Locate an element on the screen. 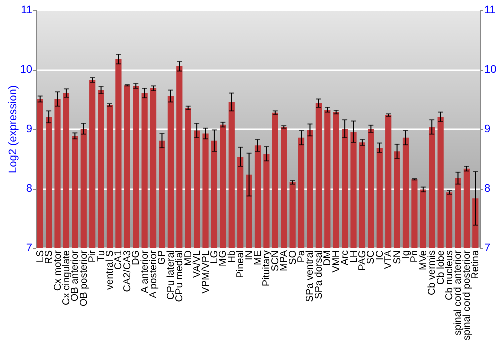 The height and width of the screenshot is (350, 500). x-tick-label: Pituitary is located at coordinates (267, 268).